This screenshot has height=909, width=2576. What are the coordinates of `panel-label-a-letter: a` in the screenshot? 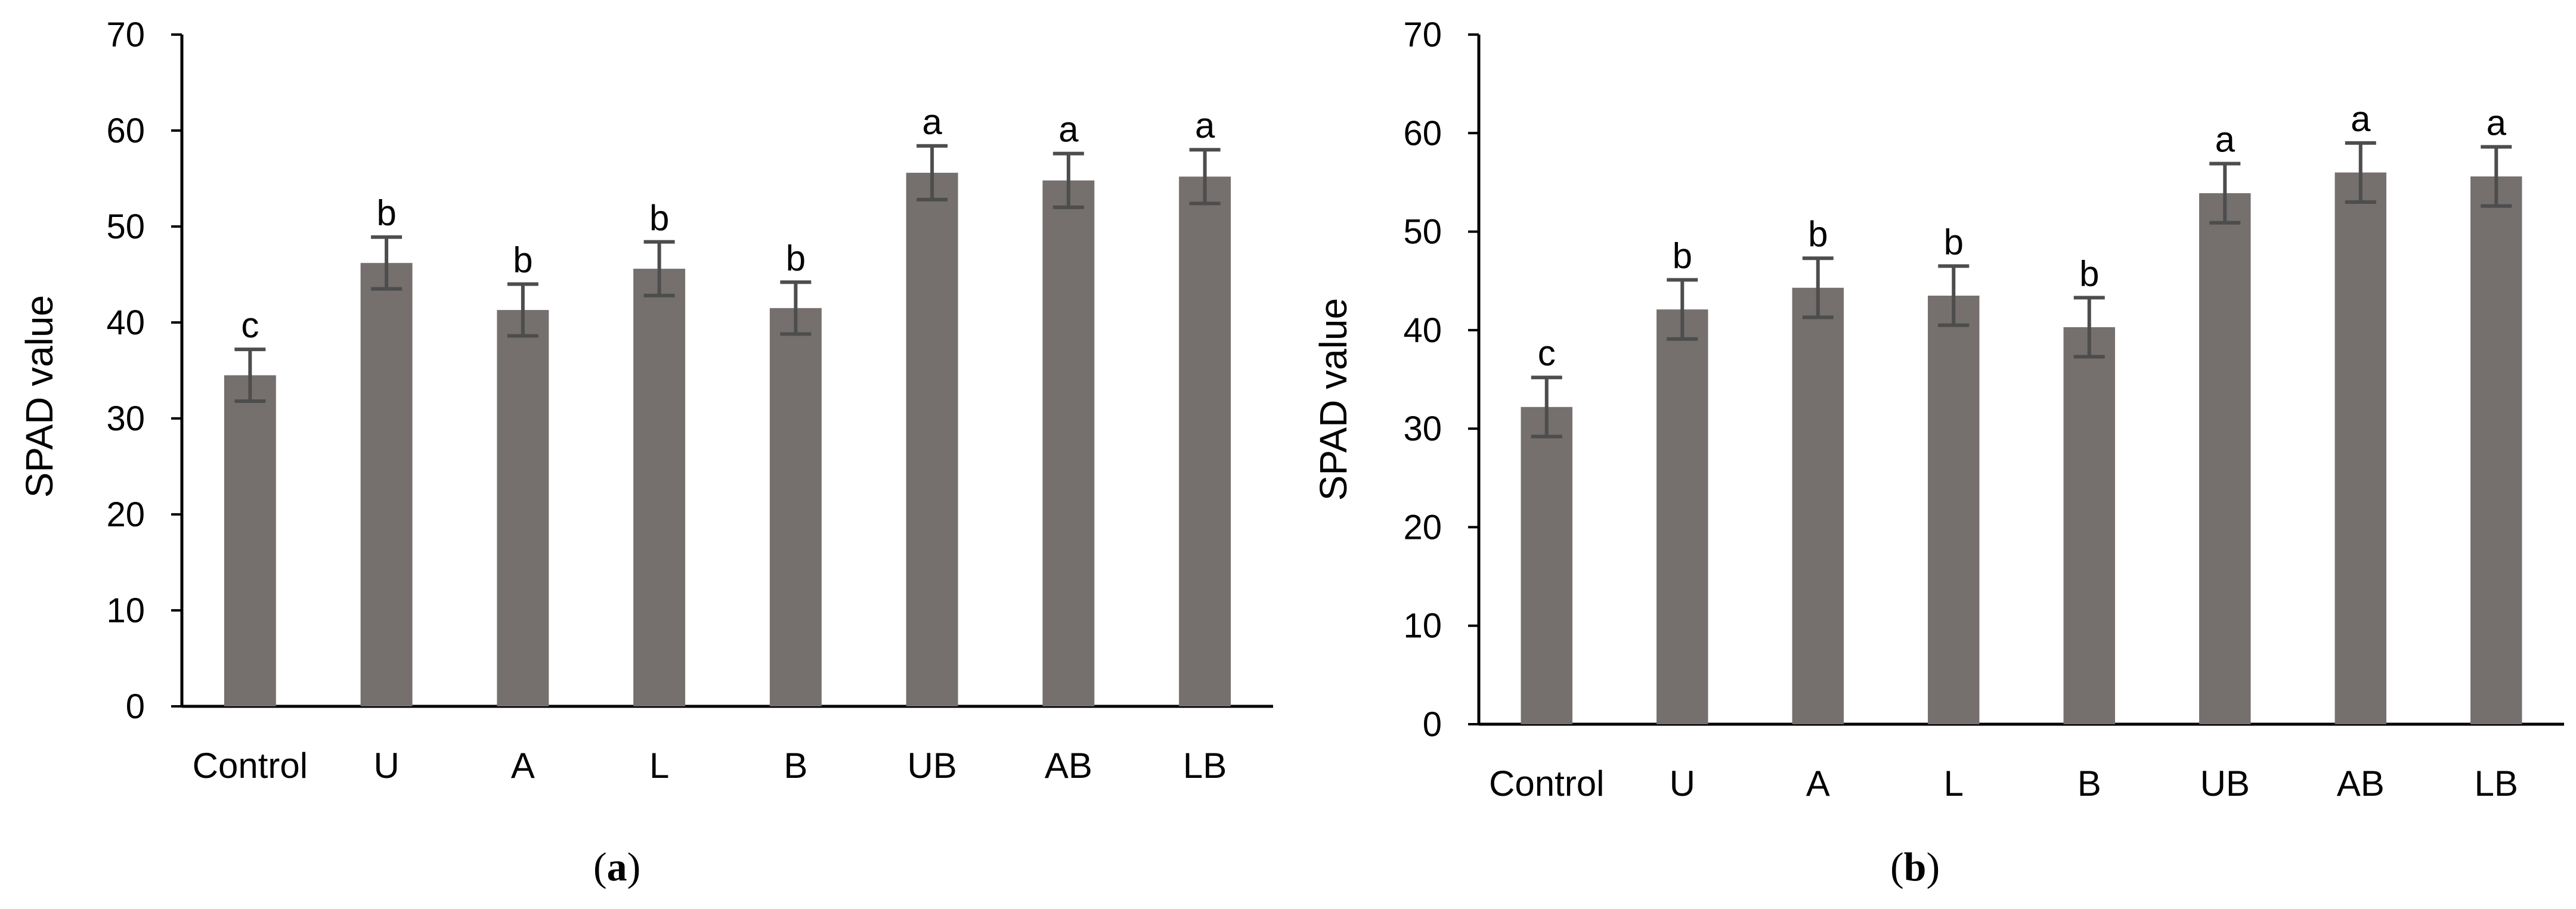 It's located at (617, 866).